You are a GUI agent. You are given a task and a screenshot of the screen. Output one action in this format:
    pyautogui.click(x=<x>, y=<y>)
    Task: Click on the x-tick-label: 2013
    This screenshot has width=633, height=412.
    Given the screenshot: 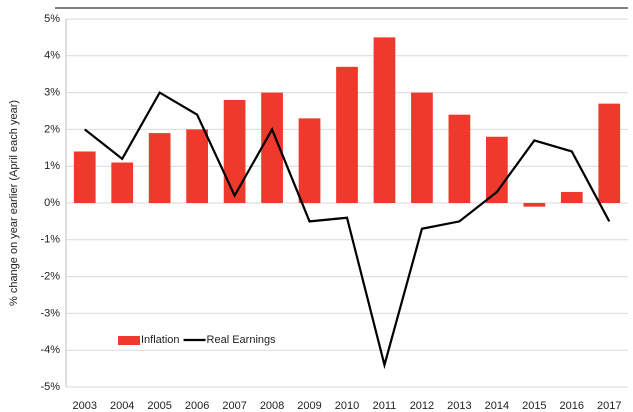 What is the action you would take?
    pyautogui.click(x=459, y=406)
    